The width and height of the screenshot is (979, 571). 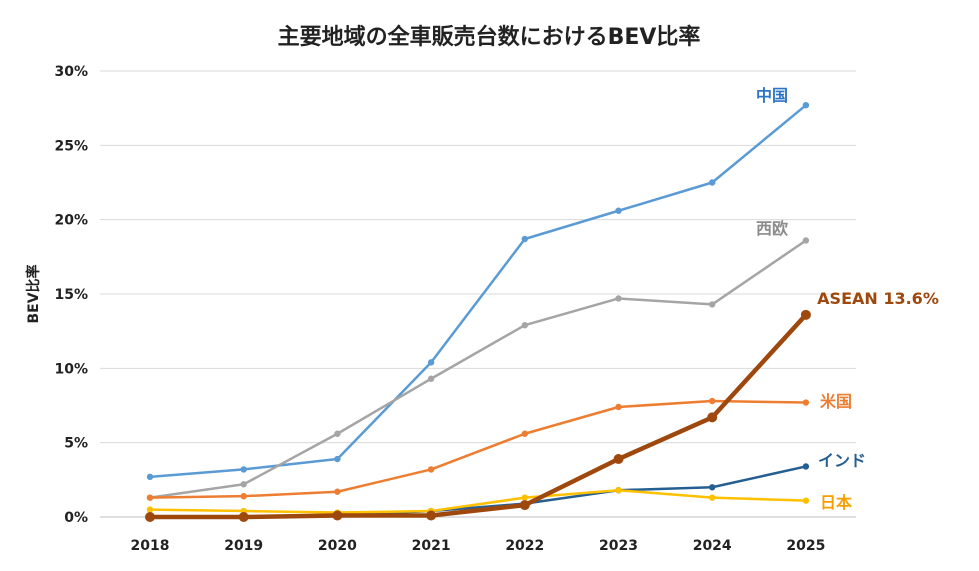 What do you see at coordinates (71, 295) in the screenshot?
I see `y-tick-label: 15%` at bounding box center [71, 295].